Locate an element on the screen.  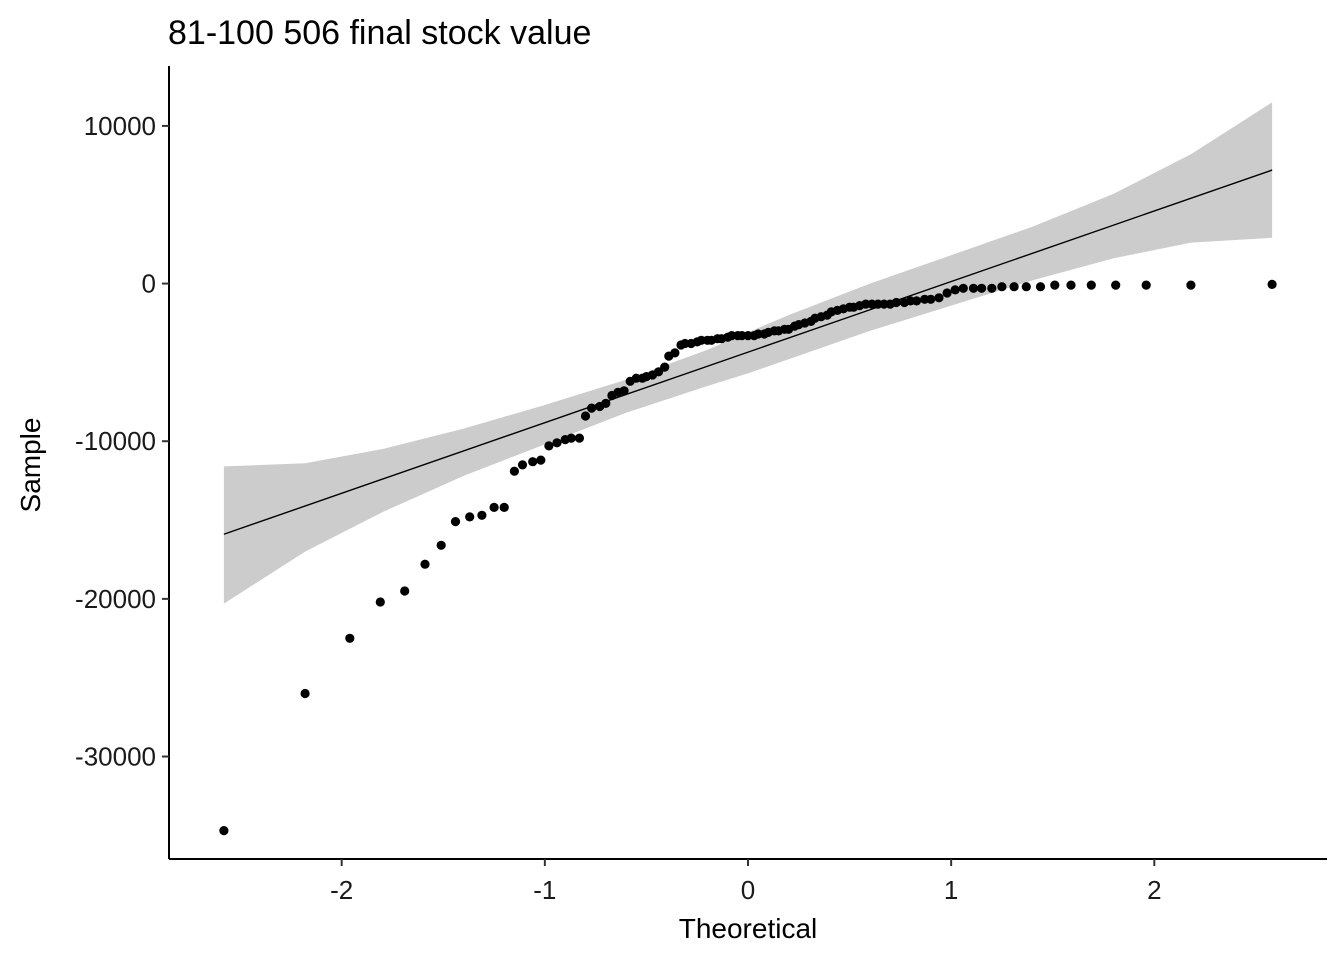
chart-title: 81-100 506 final stock value is located at coordinates (379, 33).